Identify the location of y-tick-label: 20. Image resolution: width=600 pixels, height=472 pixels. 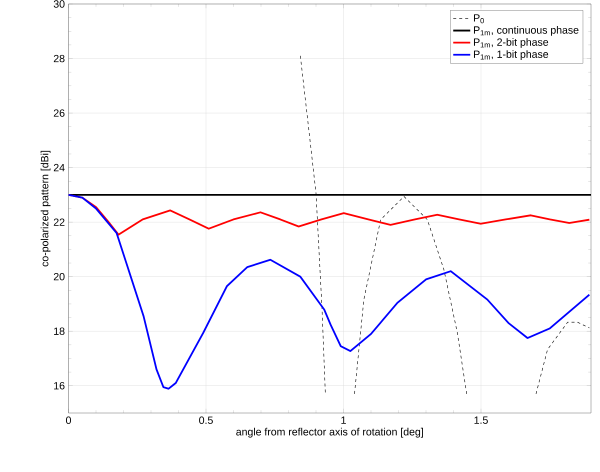
(59, 276).